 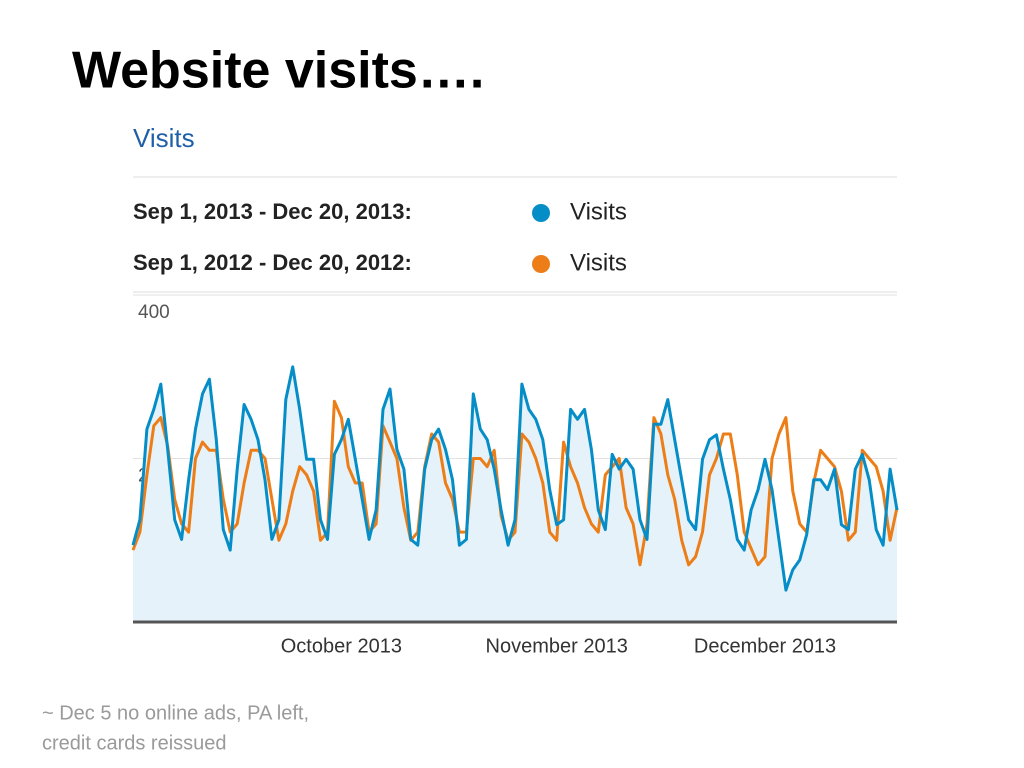 What do you see at coordinates (154, 312) in the screenshot?
I see `y-tick-label: 400` at bounding box center [154, 312].